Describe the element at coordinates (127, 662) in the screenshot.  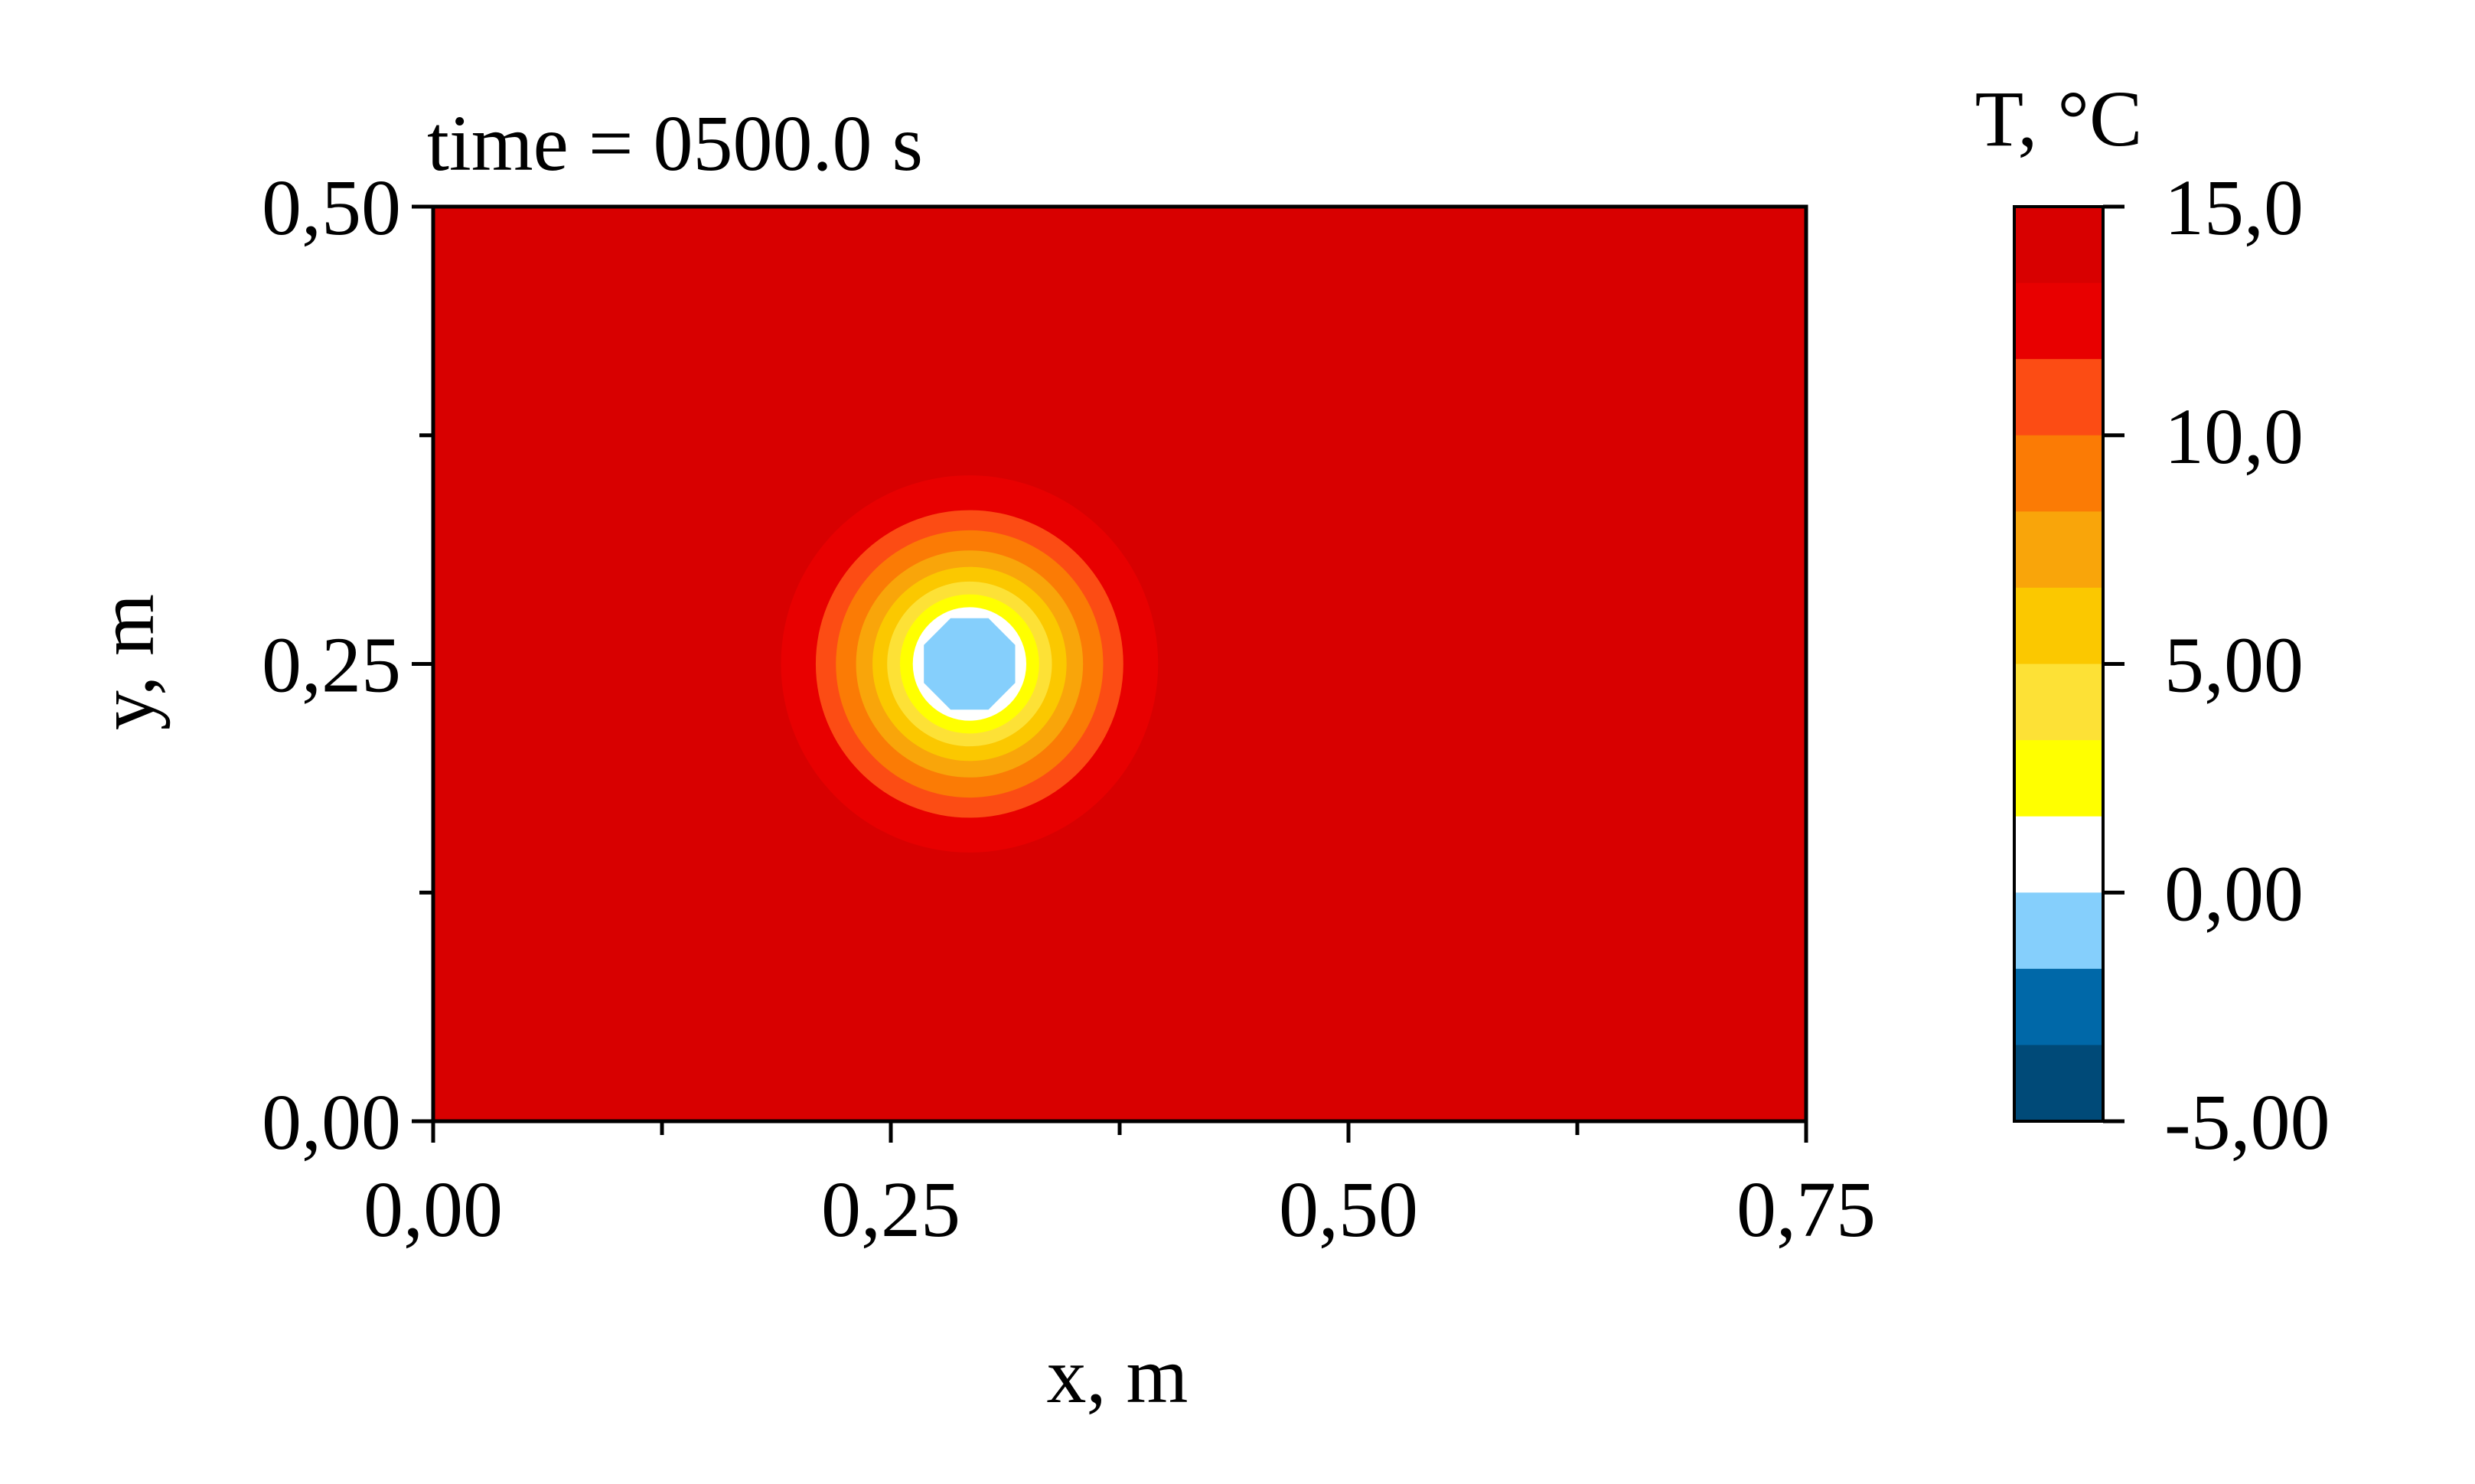
I see `y-axis-label: y, m` at that location.